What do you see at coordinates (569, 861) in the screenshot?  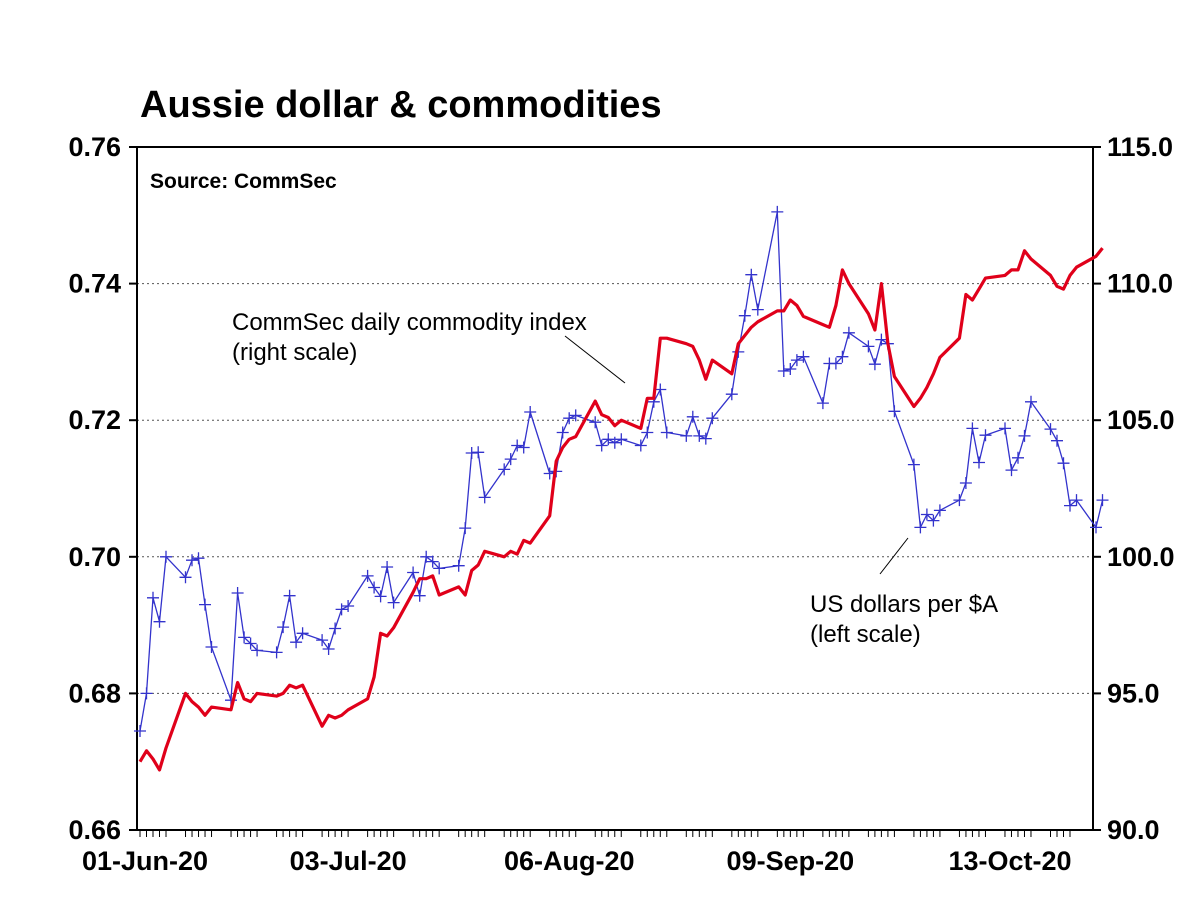 I see `x-axis-tick-label: 06-Aug-20` at bounding box center [569, 861].